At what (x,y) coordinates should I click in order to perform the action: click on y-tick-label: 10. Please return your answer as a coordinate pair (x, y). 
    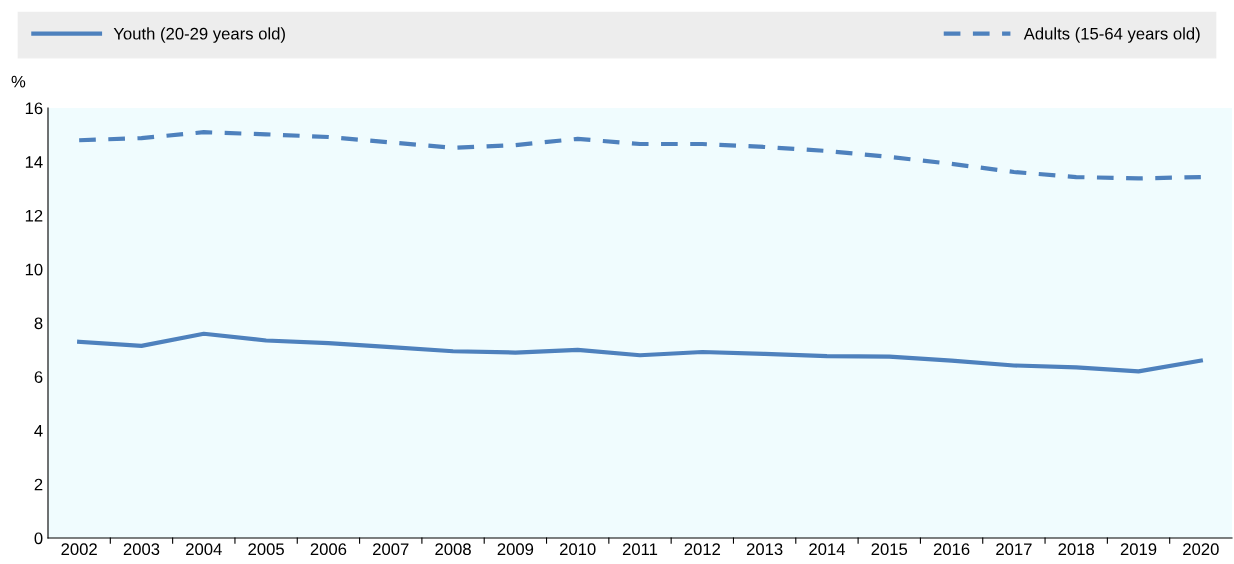
    Looking at the image, I should click on (34, 269).